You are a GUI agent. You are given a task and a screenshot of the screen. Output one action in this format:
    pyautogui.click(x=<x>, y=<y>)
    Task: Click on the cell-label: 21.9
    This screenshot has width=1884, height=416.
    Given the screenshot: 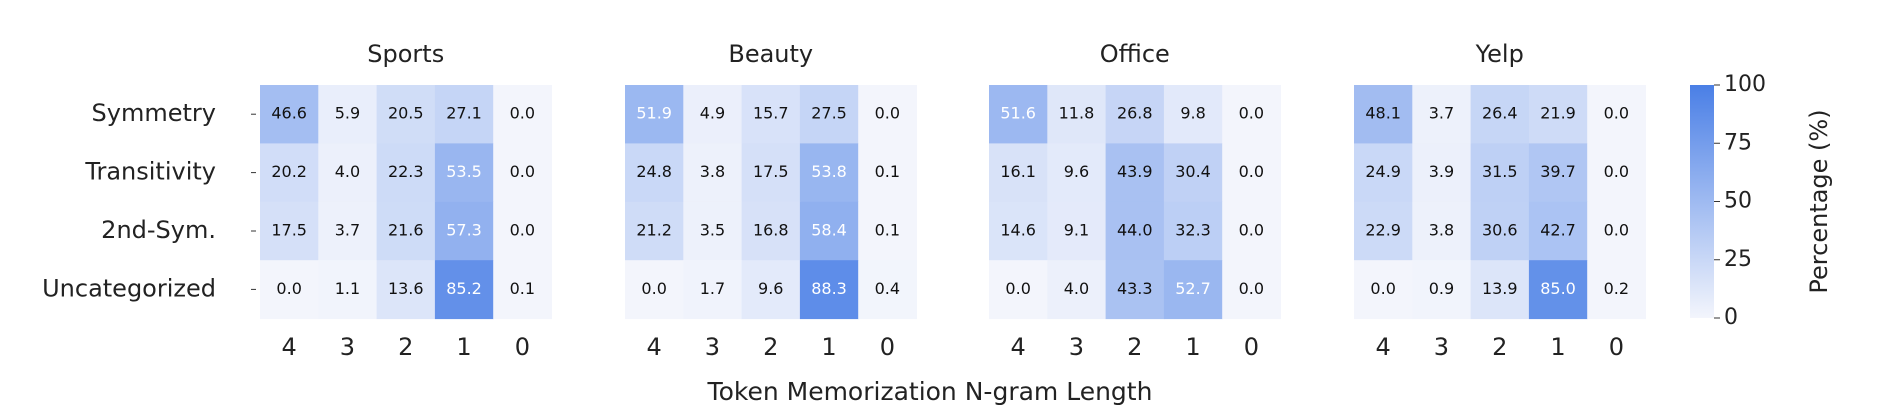 What is the action you would take?
    pyautogui.click(x=1558, y=113)
    